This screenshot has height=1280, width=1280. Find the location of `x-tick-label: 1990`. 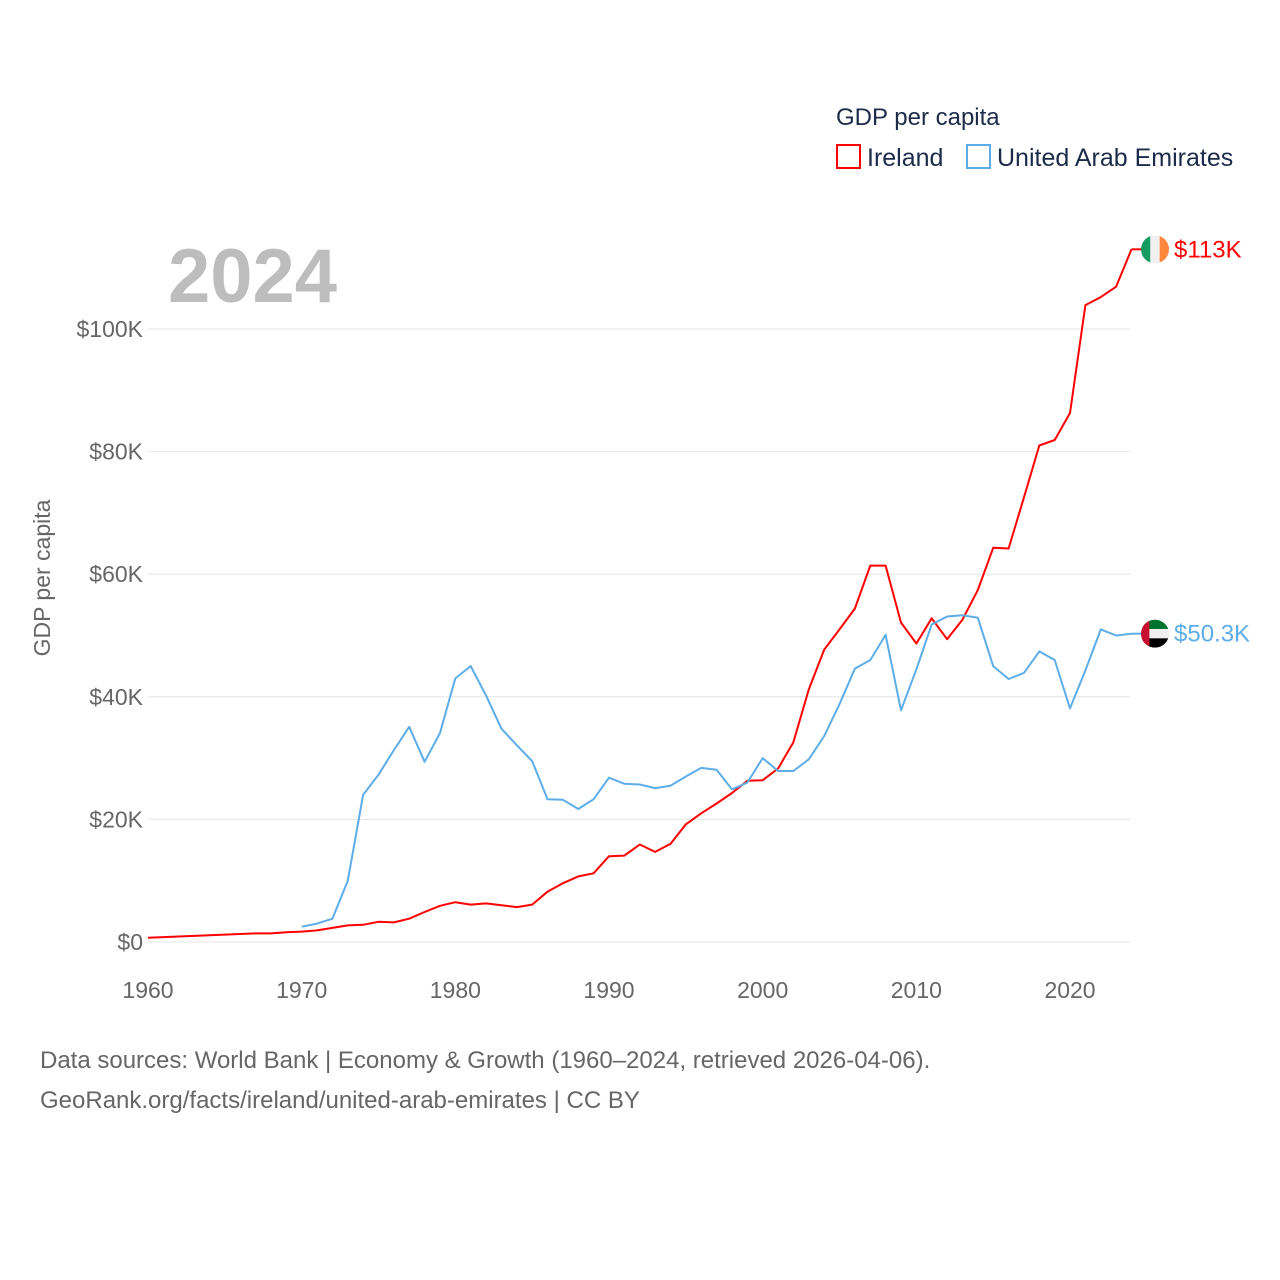

x-tick-label: 1990 is located at coordinates (608, 990).